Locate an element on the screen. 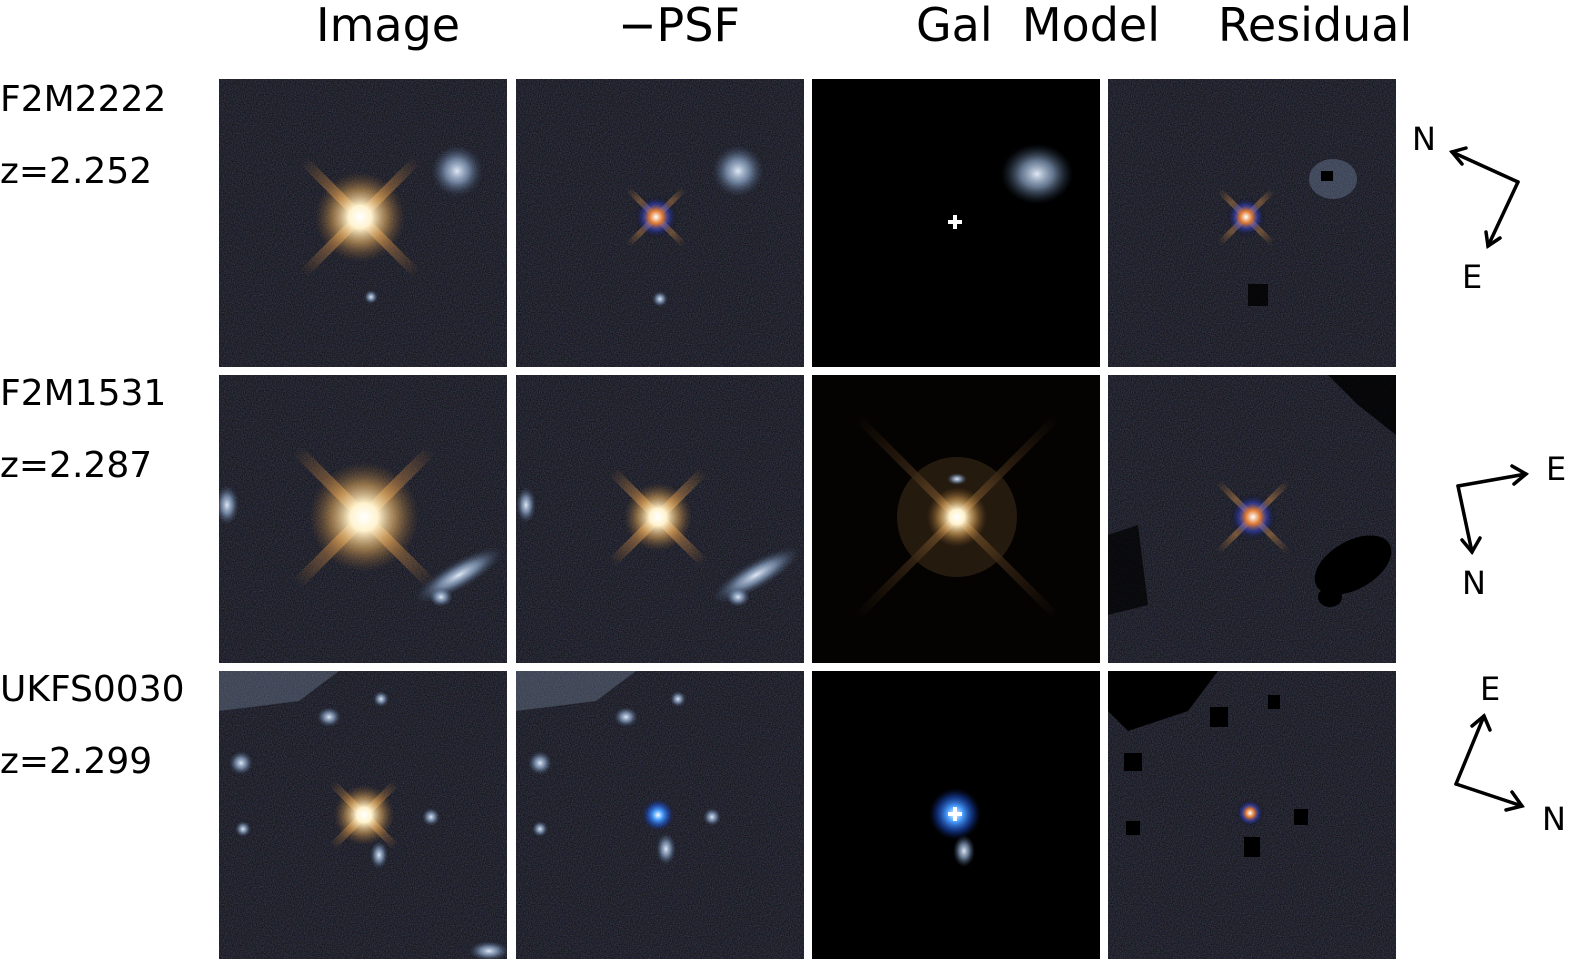  gal-model-f2m1531 is located at coordinates (956, 519).